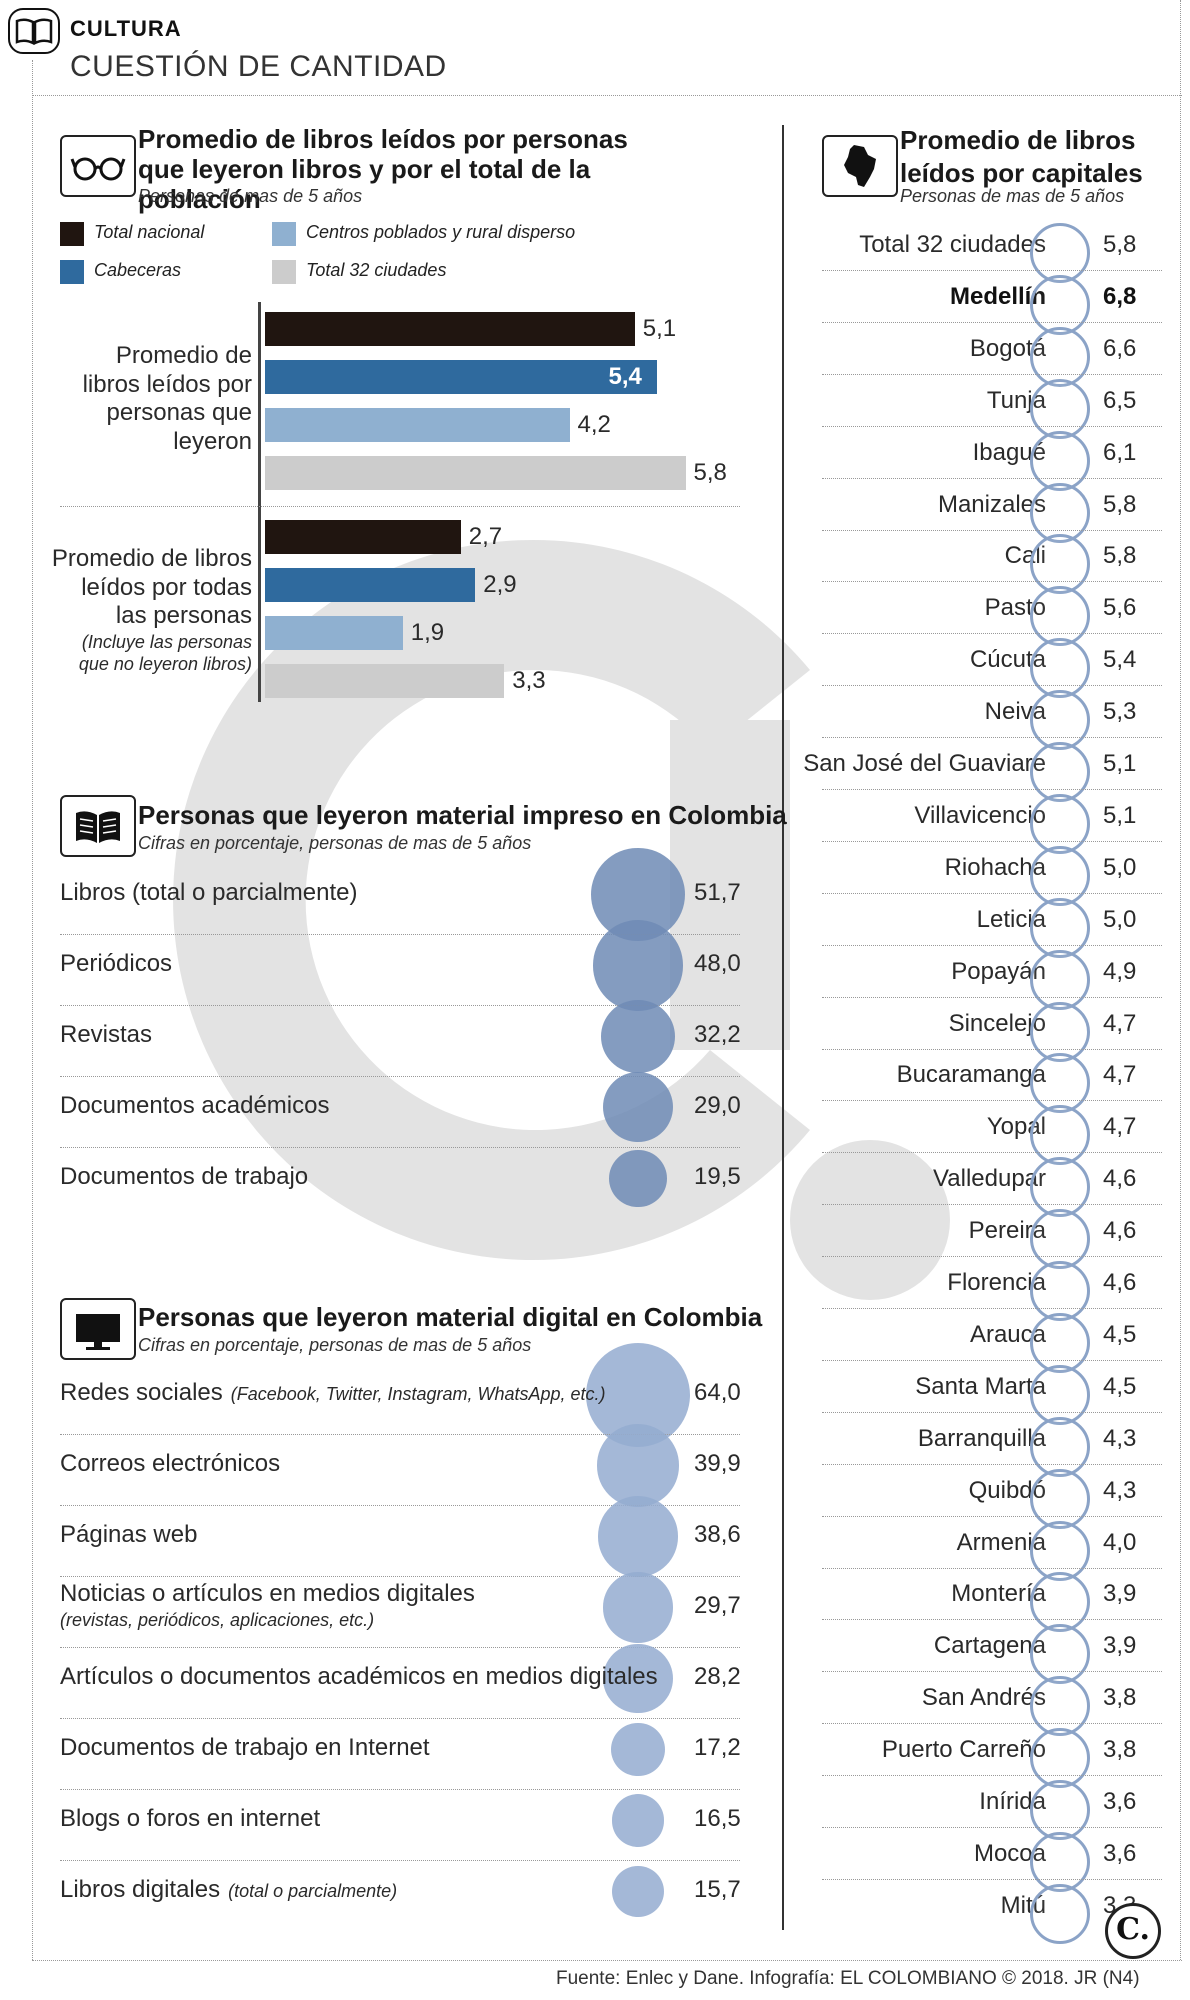  I want to click on value-quibdo: 4,3, so click(1120, 1490).